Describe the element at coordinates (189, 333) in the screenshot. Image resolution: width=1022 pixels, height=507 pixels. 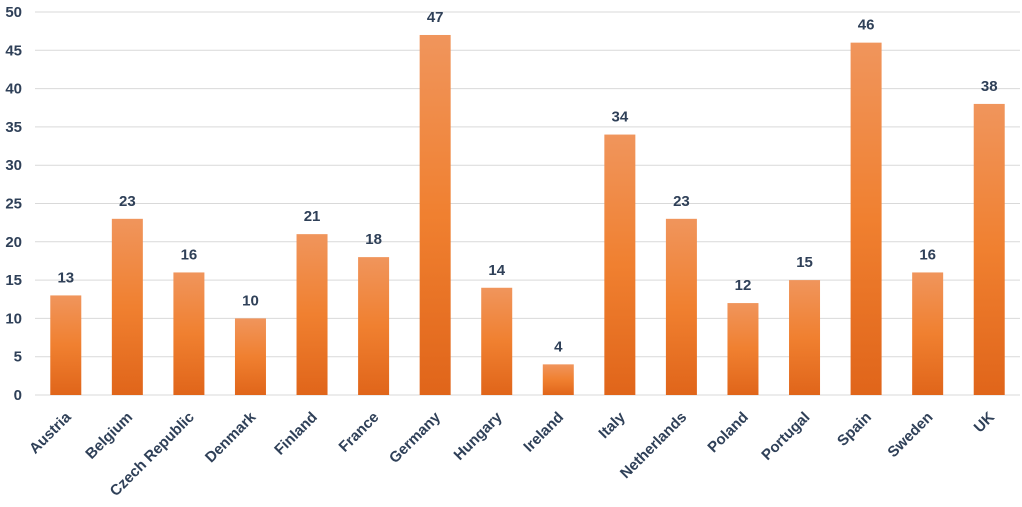
I see `bar-czech-republic` at that location.